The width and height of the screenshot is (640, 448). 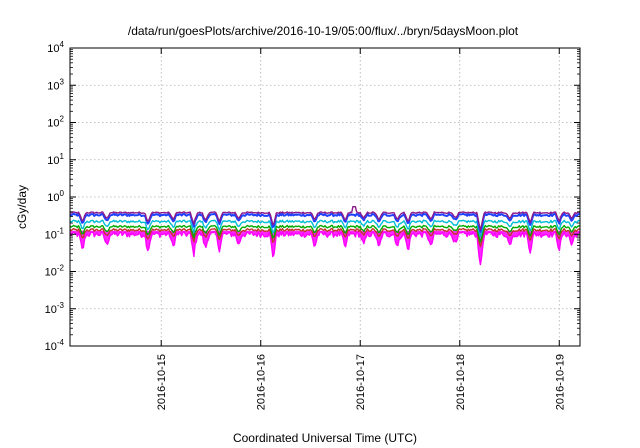 I want to click on y-tick-label: 10⁻¹, so click(x=55, y=233).